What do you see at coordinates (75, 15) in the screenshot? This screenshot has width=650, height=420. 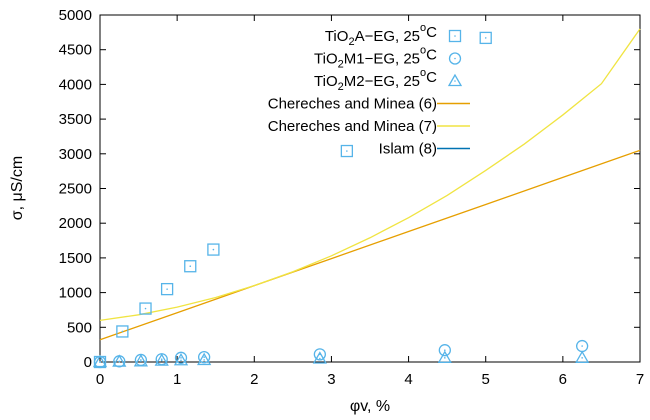 I see `y-tick-label: 5000` at bounding box center [75, 15].